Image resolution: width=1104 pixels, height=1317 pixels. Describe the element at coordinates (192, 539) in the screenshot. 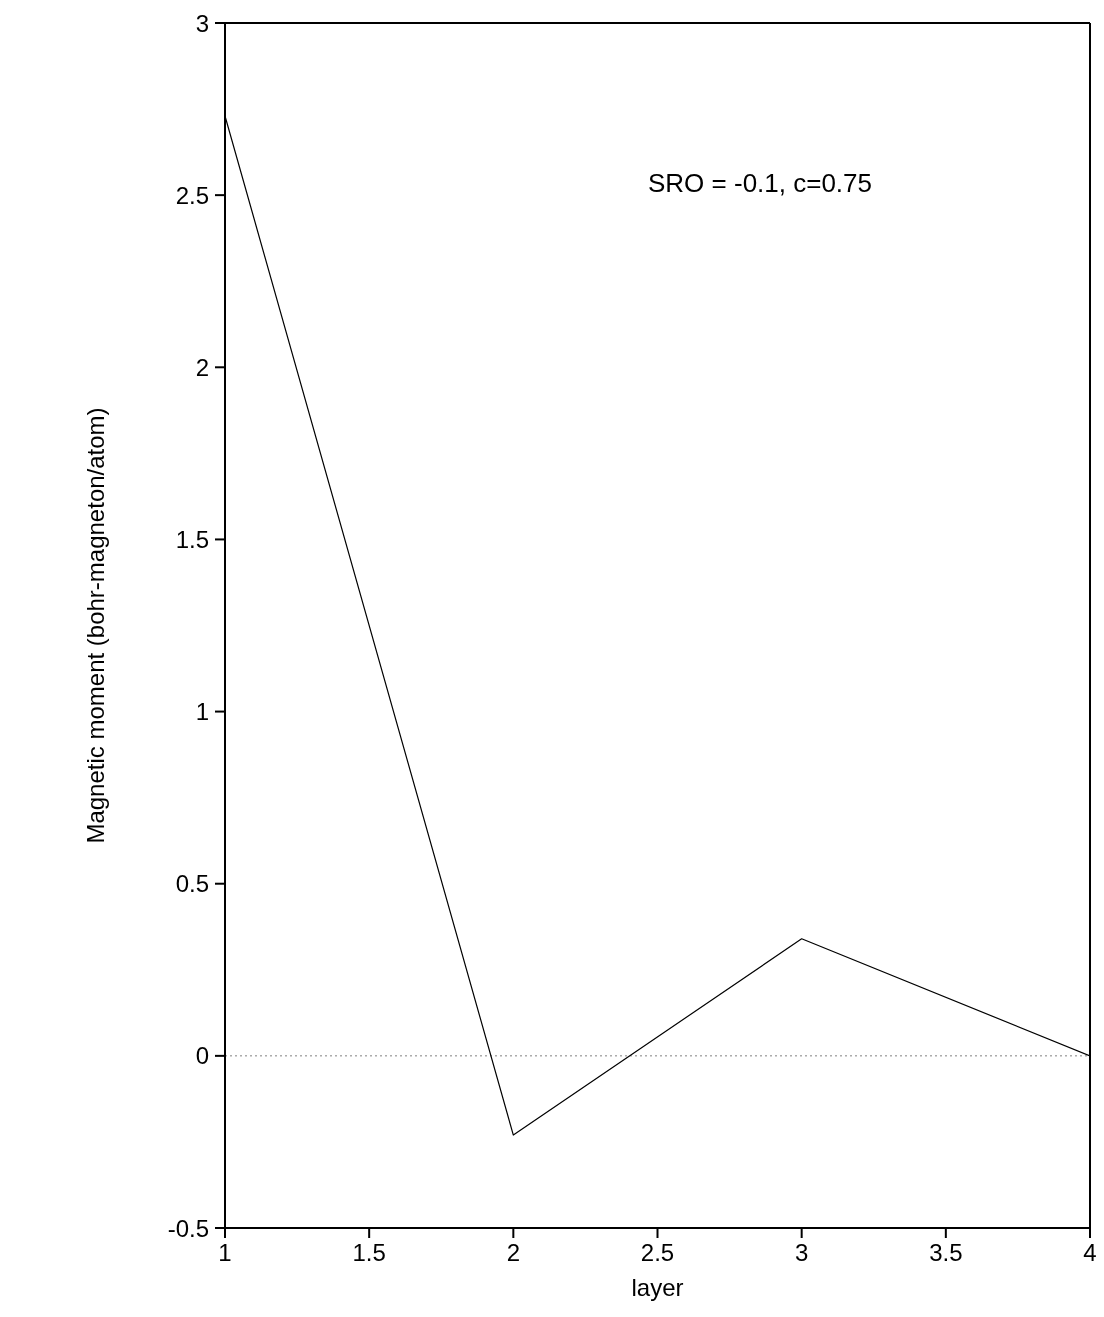

I see `y-tick-label: 1.5` at that location.